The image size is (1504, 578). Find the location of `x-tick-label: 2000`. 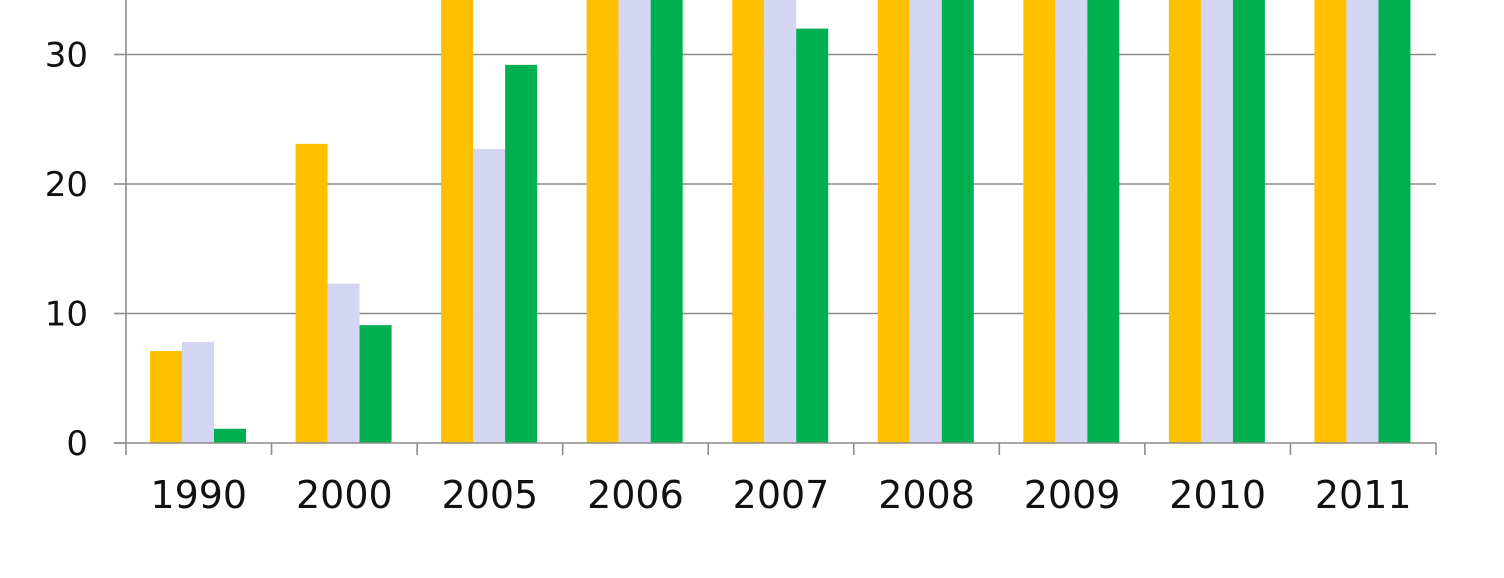

x-tick-label: 2000 is located at coordinates (344, 495).